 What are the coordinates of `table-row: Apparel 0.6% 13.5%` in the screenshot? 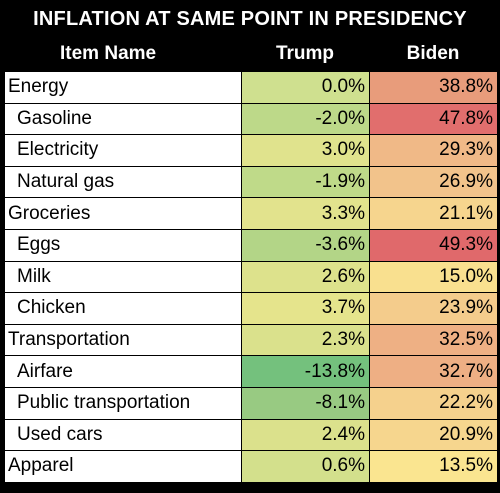 It's located at (251, 467).